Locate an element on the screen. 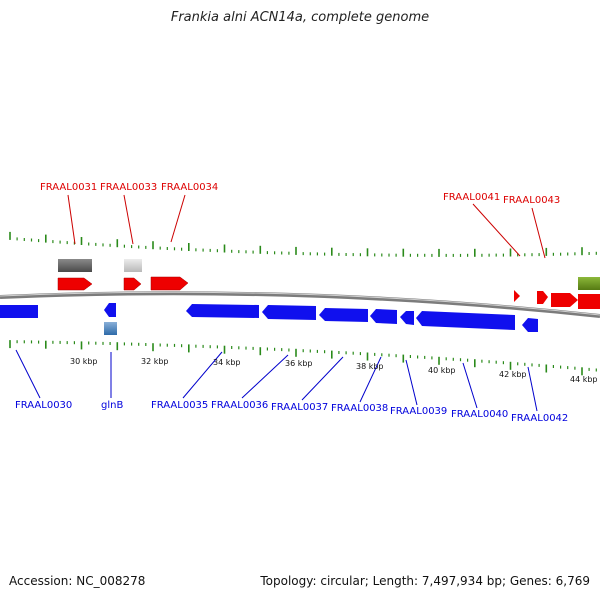  gene-arrow-fraal0033 is located at coordinates (132, 284).